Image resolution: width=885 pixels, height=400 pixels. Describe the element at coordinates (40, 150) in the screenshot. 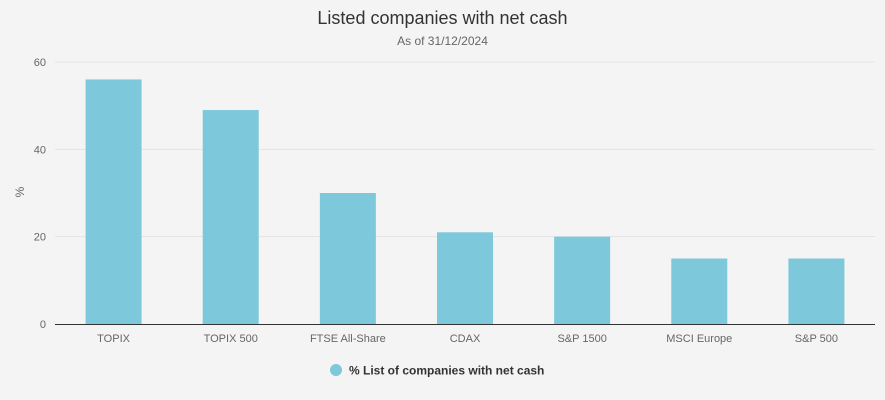

I see `y-tick-label: 40` at that location.